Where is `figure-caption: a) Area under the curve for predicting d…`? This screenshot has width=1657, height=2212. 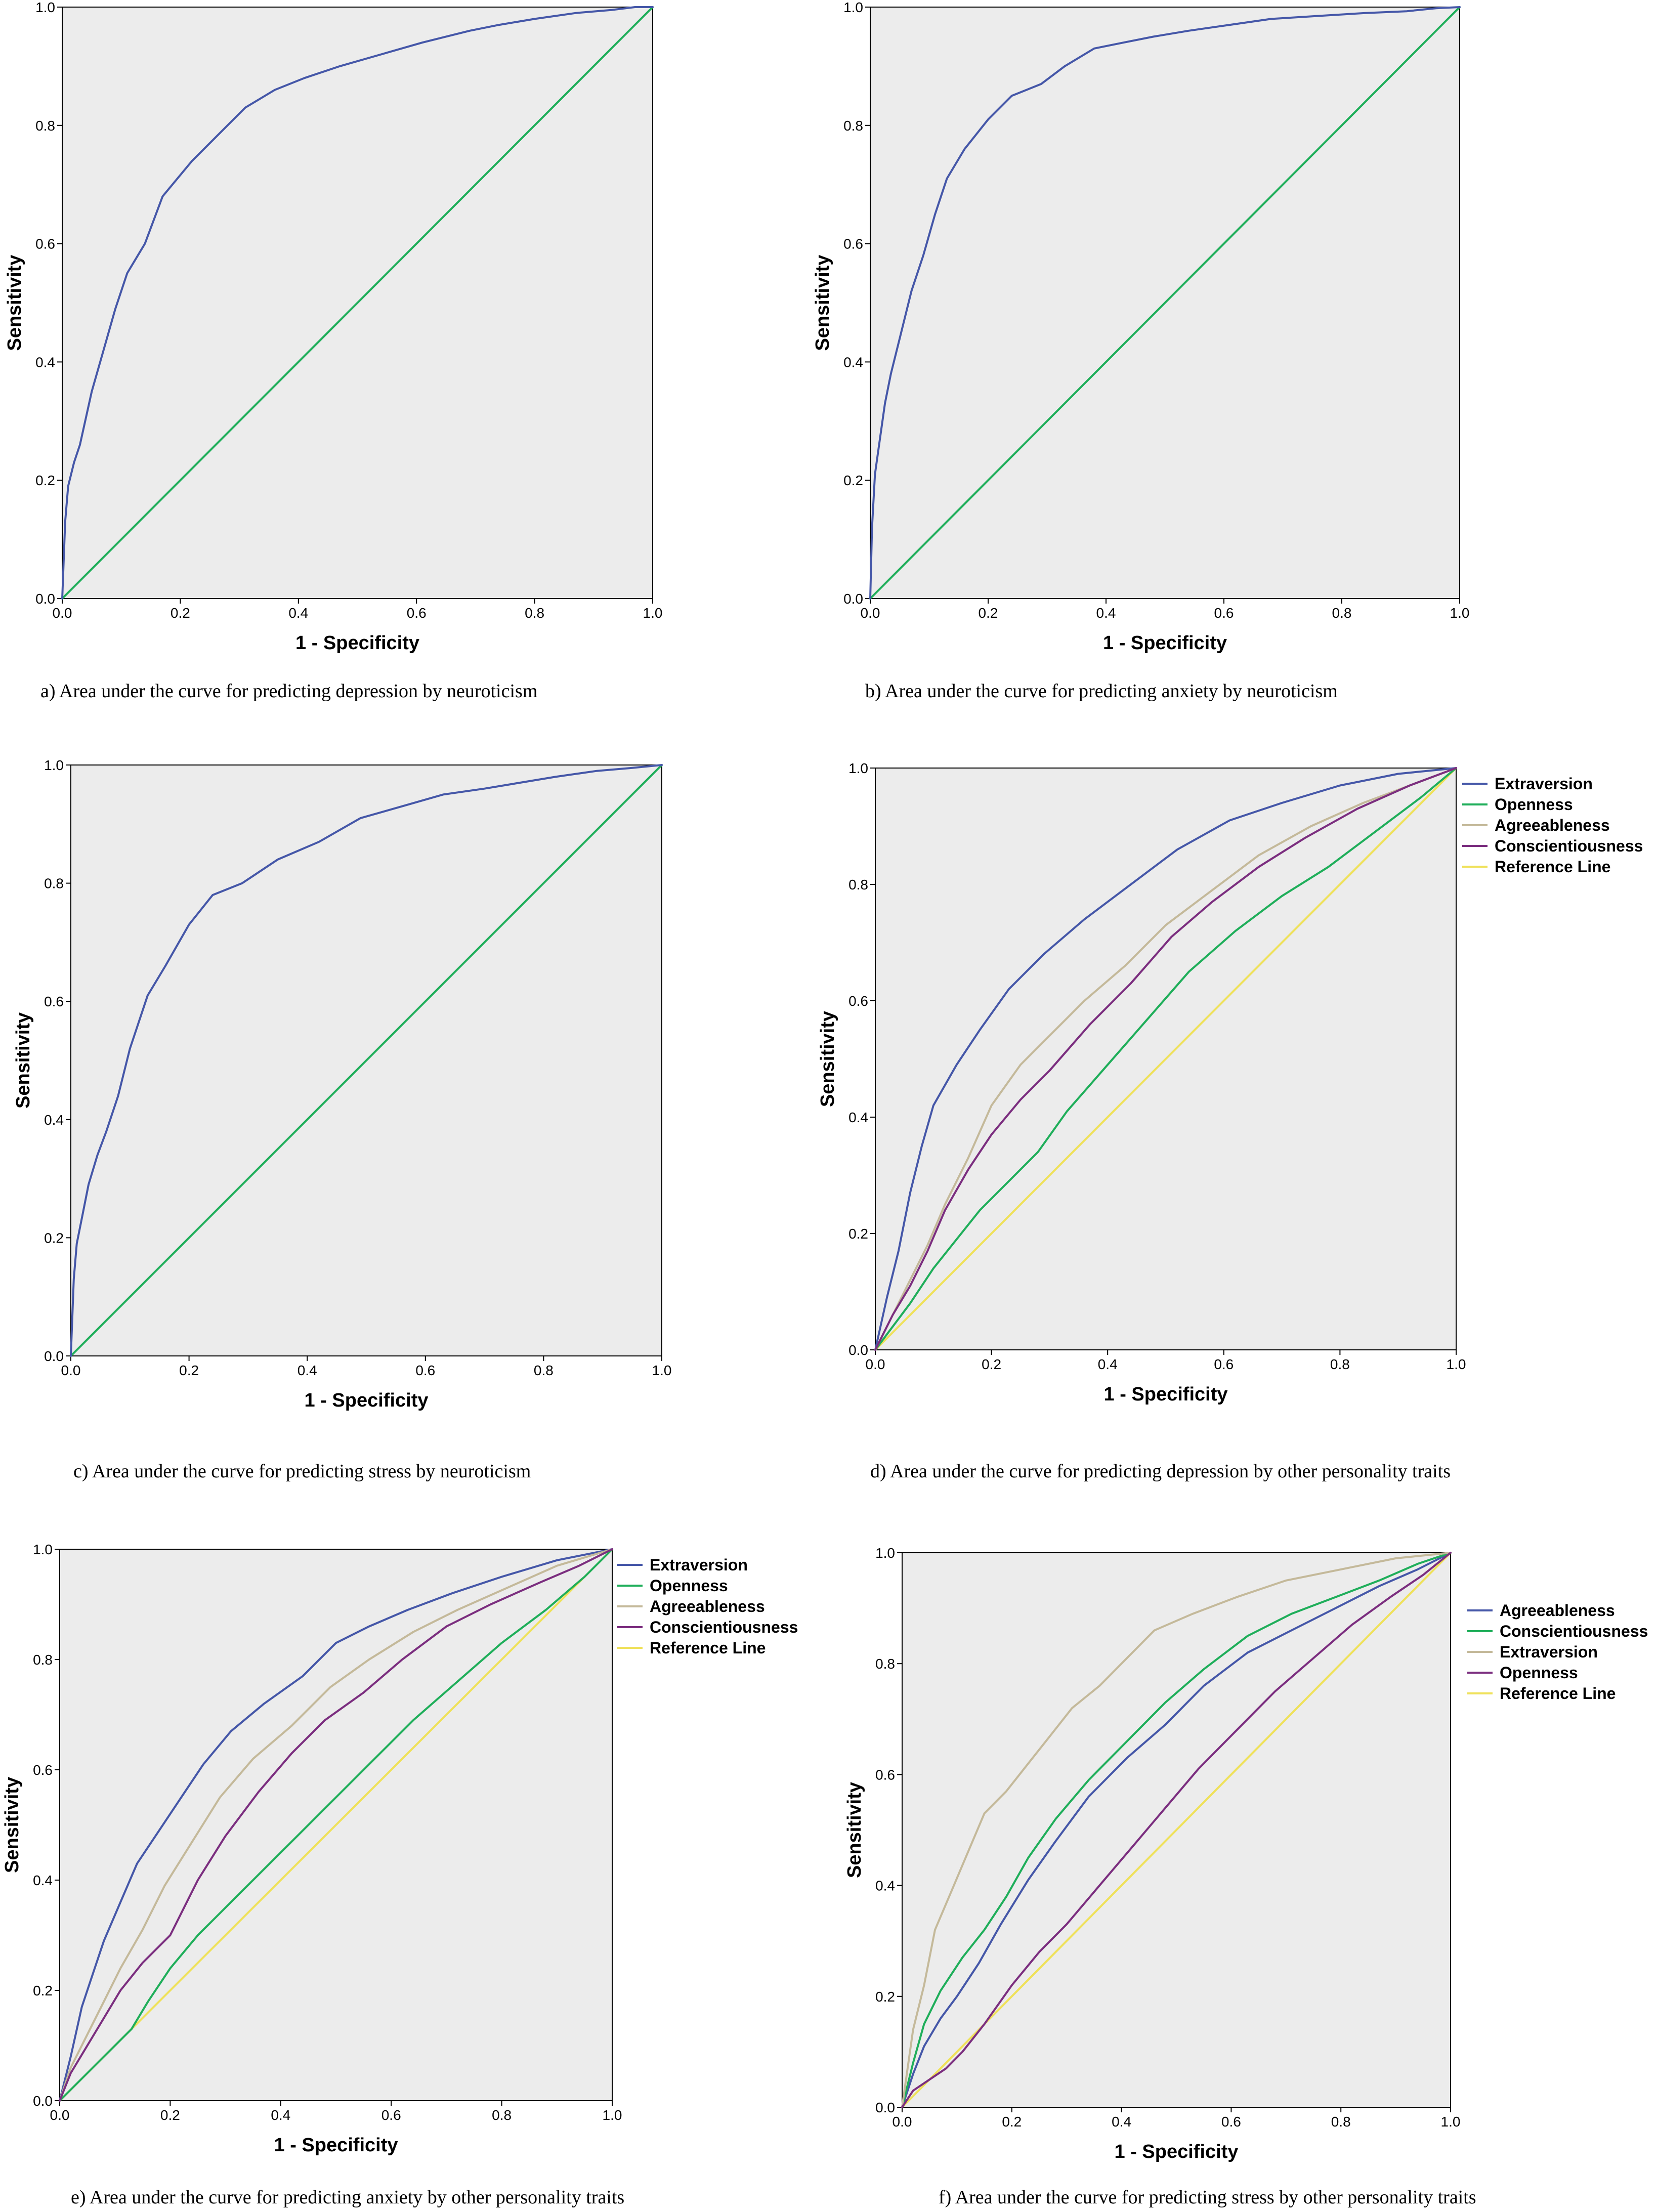
figure-caption: a) Area under the curve for predicting d… is located at coordinates (289, 691).